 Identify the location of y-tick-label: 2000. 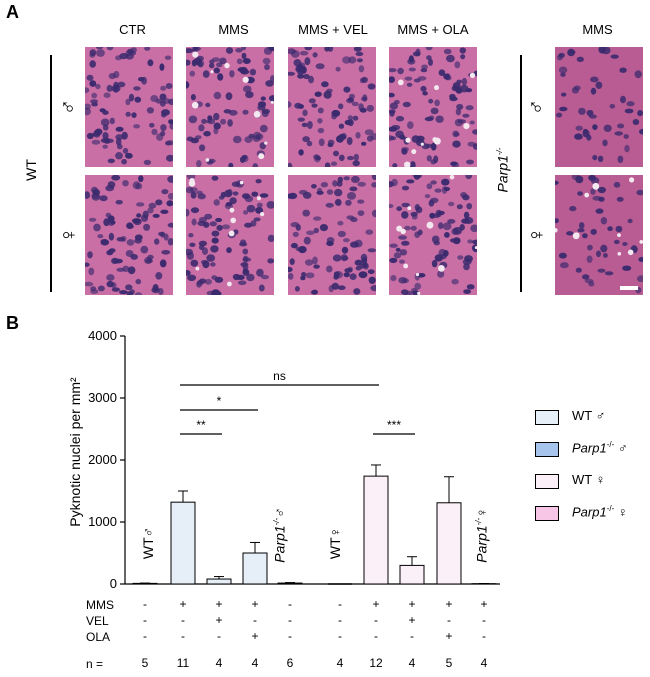
(102, 459).